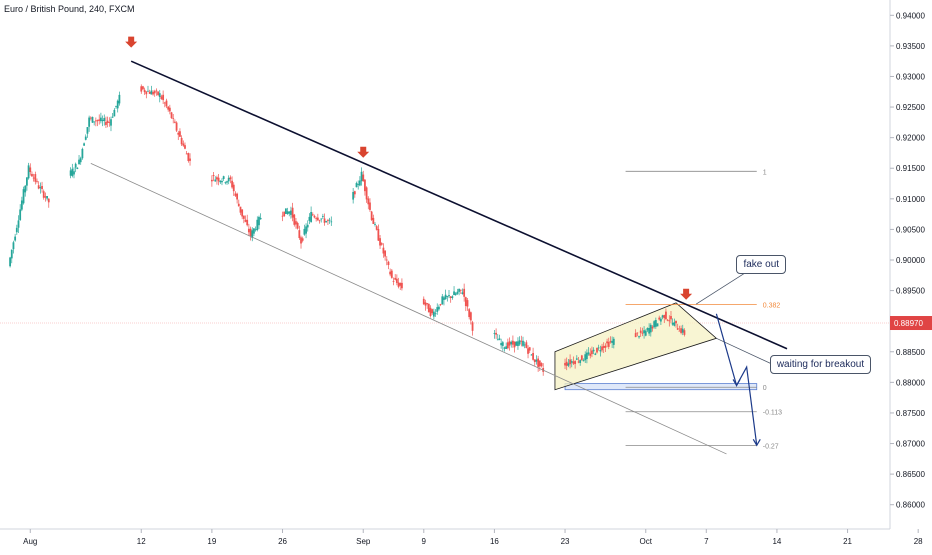  I want to click on price-tick-label: 0.86000, so click(910, 505).